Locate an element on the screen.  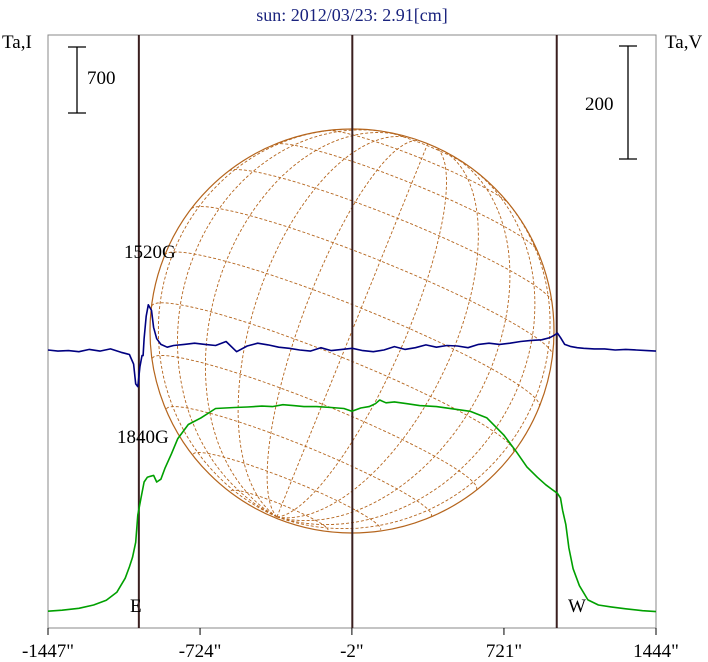
annotation-1520g: 1520G is located at coordinates (150, 252).